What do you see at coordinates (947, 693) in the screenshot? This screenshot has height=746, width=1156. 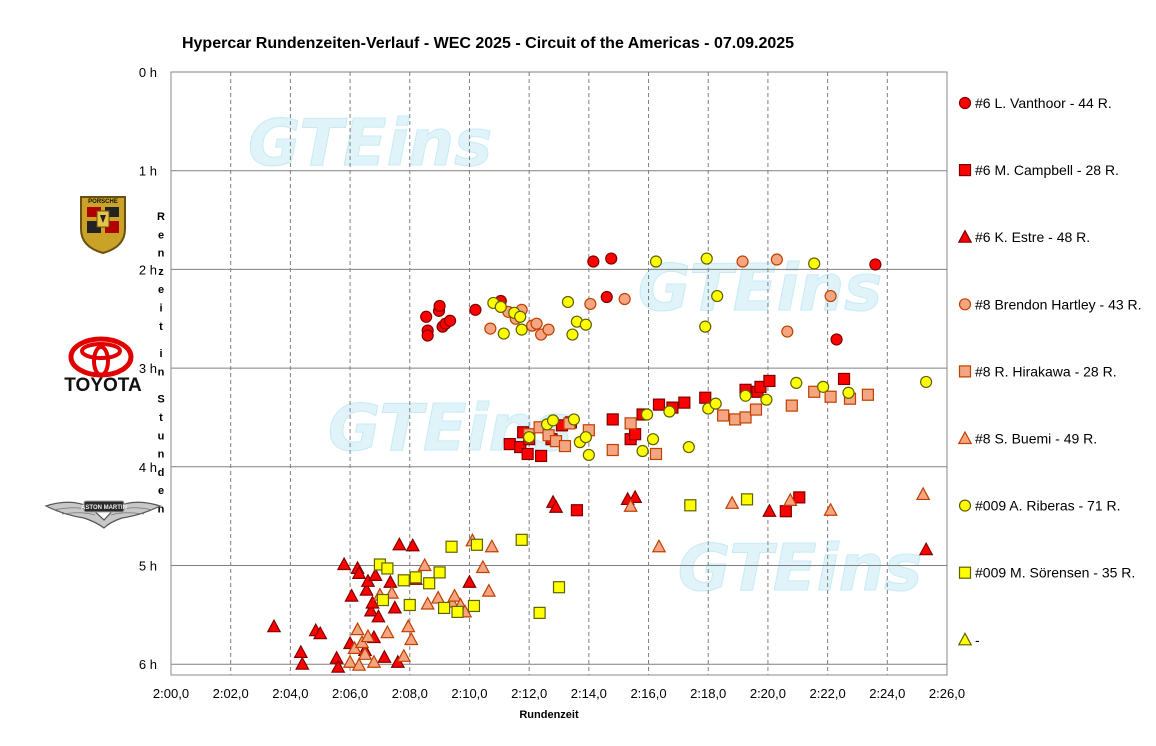 I see `x-tick-label: 2:26,0` at bounding box center [947, 693].